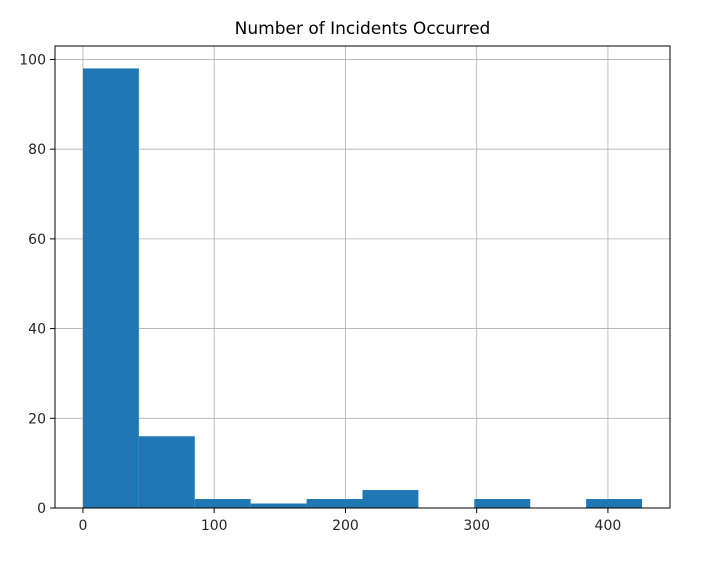 This screenshot has height=561, width=705. What do you see at coordinates (608, 526) in the screenshot?
I see `x-tick-label: 400` at bounding box center [608, 526].